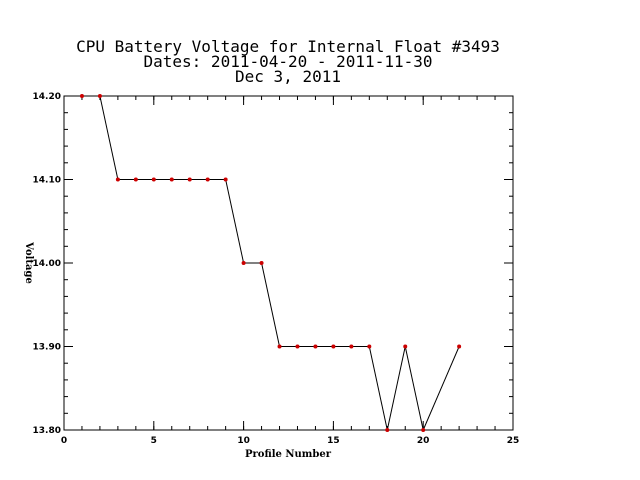 This screenshot has width=640, height=480. I want to click on x-tick-label: 25, so click(513, 441).